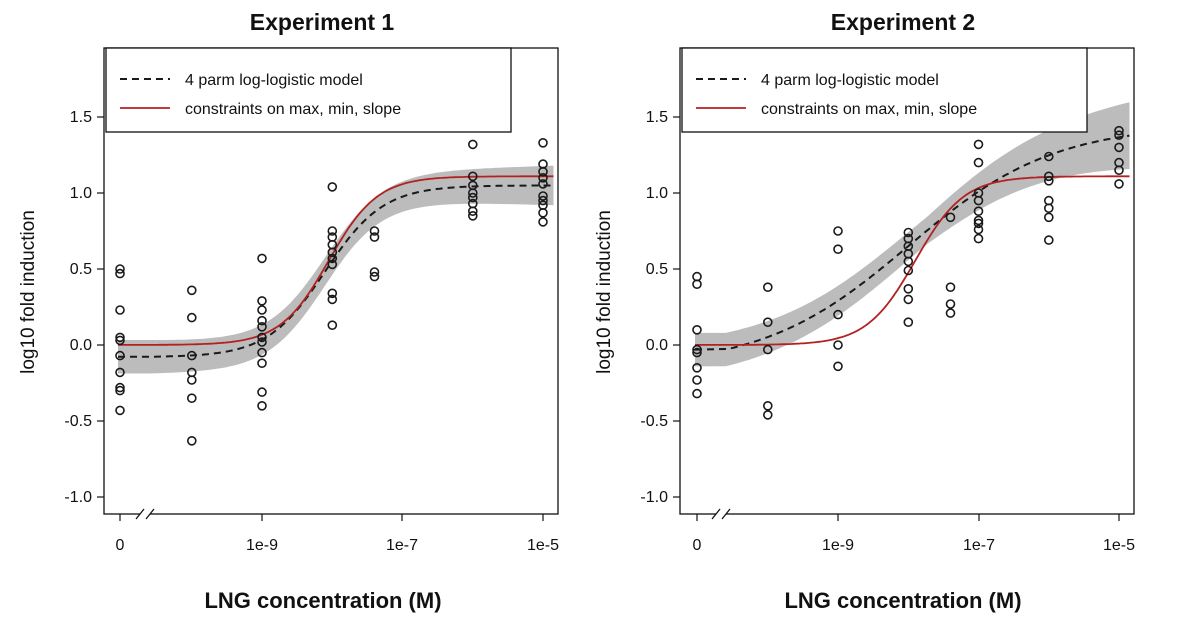 Image resolution: width=1201 pixels, height=623 pixels. Describe the element at coordinates (903, 22) in the screenshot. I see `panel-title: Experiment 2` at that location.